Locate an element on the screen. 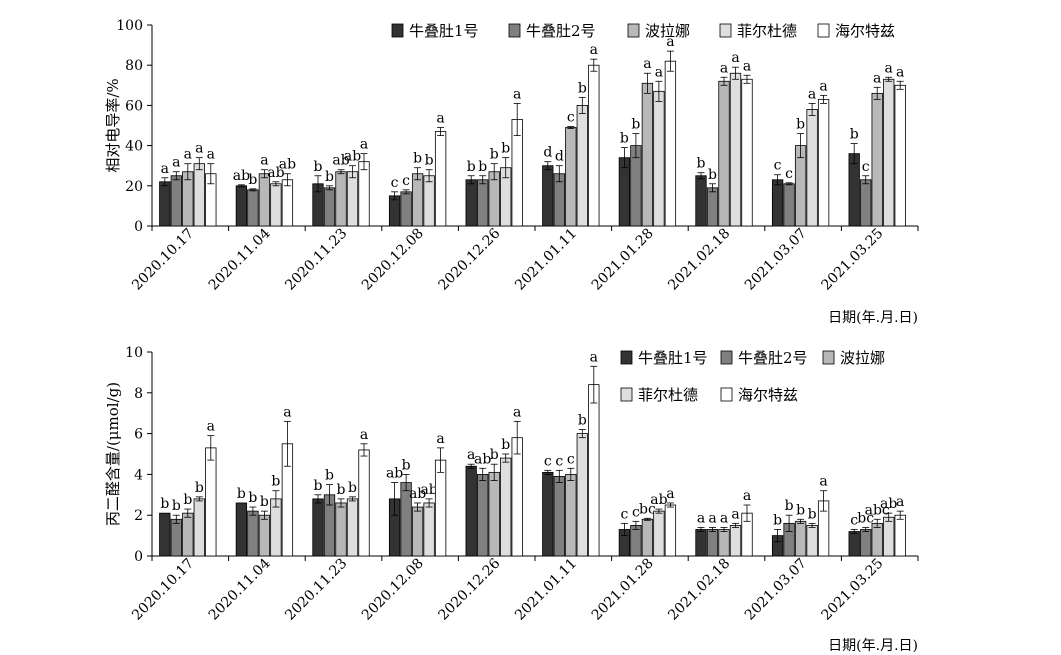 The image size is (1061, 655). legend: 牛叠肚1号 牛叠肚2号 波拉娜 菲尔杜德 海尔特兹 is located at coordinates (643, 31).